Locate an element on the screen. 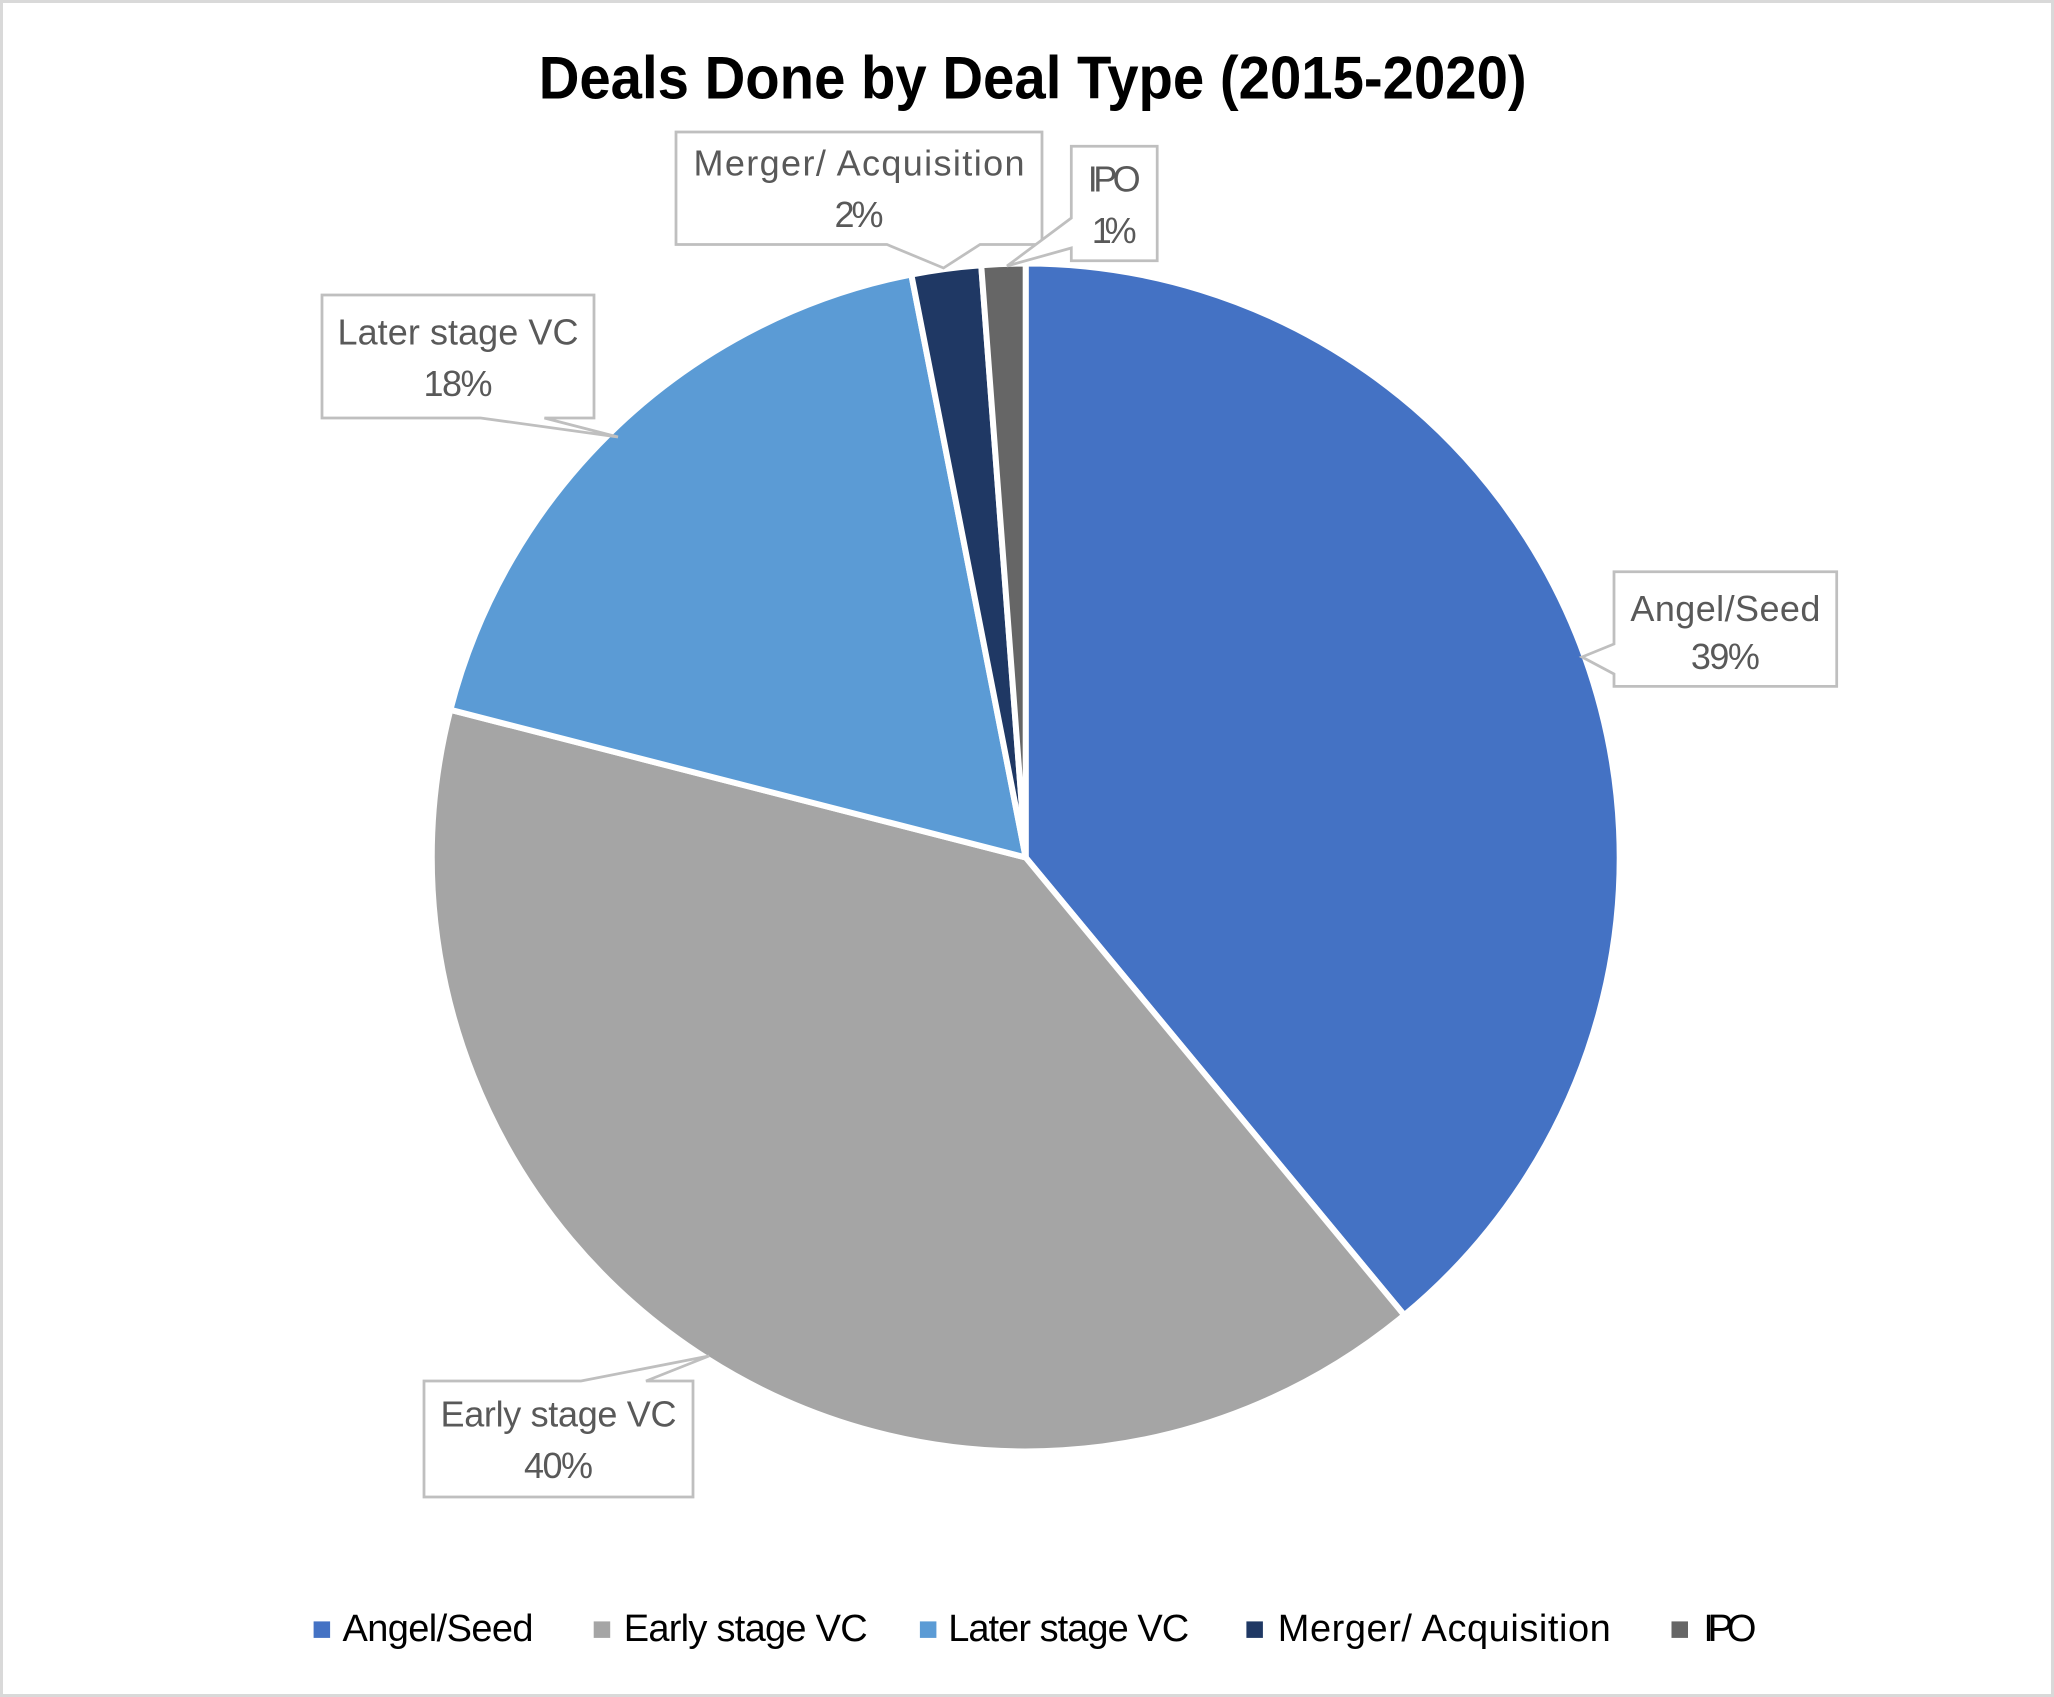 The image size is (2054, 1697). svg-text: 2% is located at coordinates (859, 214).